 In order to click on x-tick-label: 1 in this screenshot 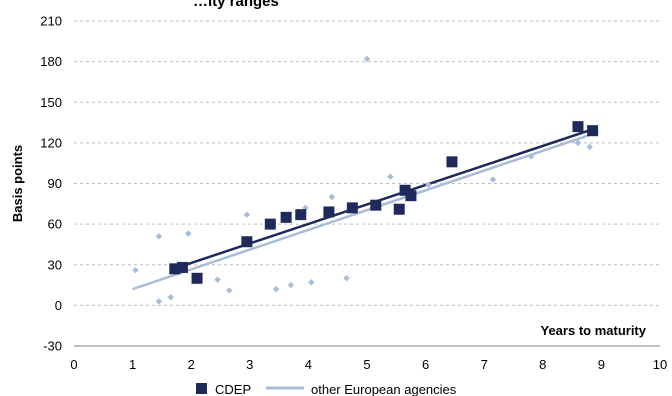, I will do `click(132, 364)`.